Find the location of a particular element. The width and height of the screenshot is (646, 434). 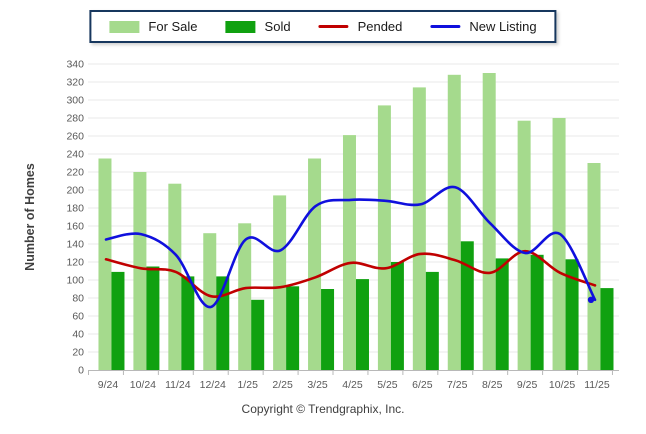

y-tick-label: 140 is located at coordinates (75, 245).